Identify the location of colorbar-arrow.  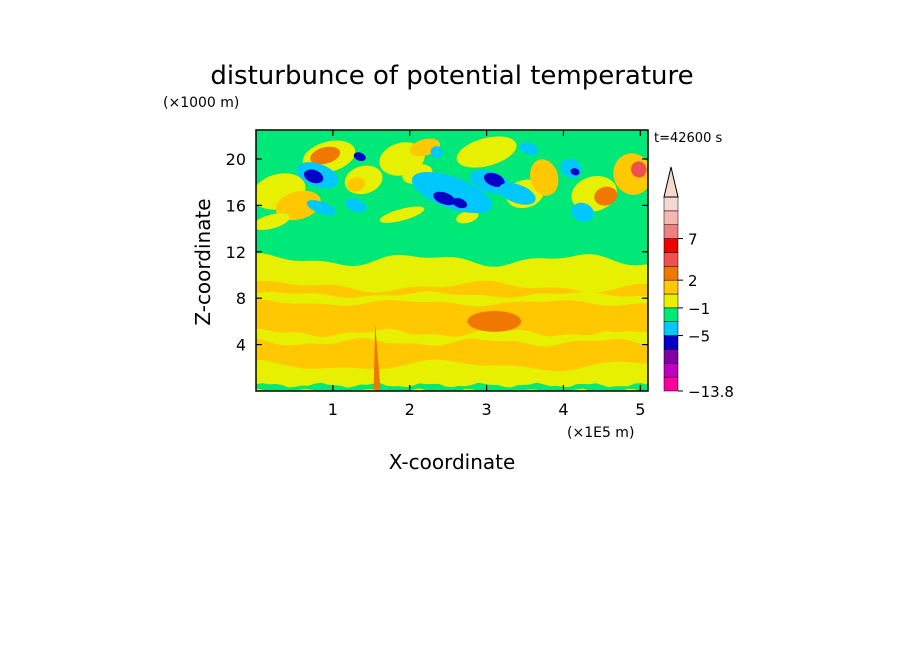
(671, 182).